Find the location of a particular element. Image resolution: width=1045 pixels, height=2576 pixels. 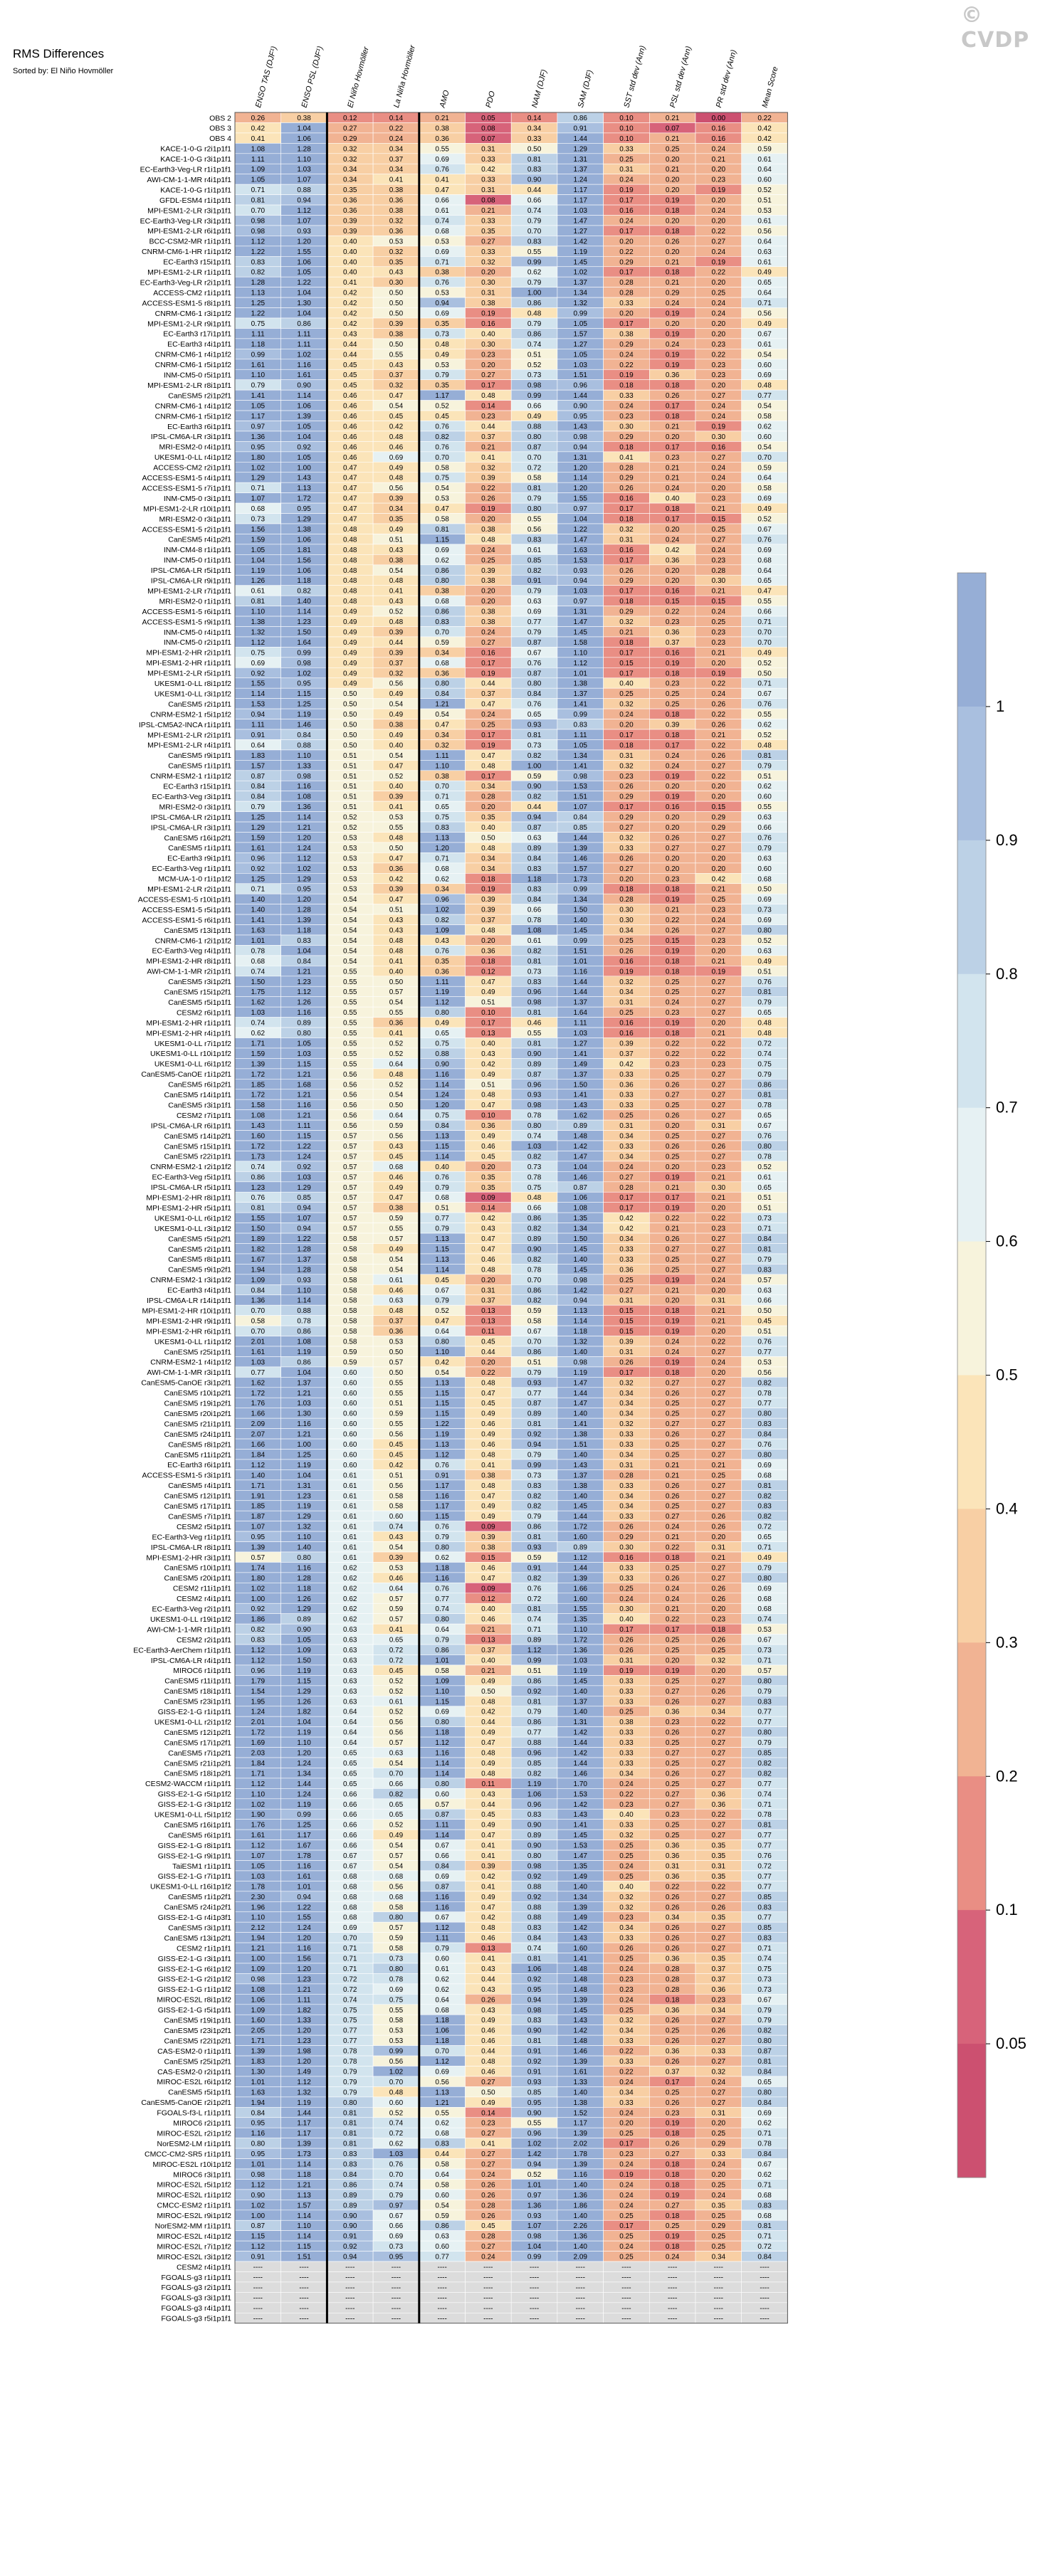

cell-value: 0.54 is located at coordinates (442, 715).